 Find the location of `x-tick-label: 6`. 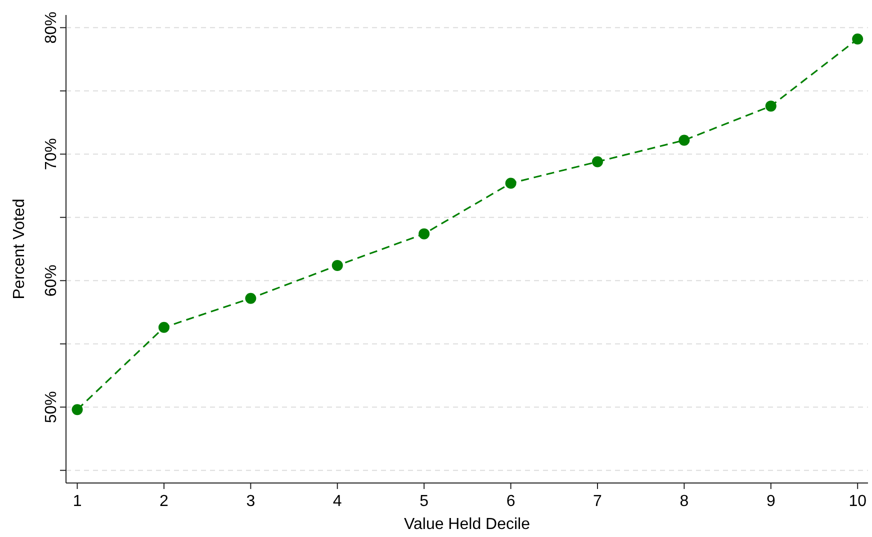

x-tick-label: 6 is located at coordinates (511, 501).